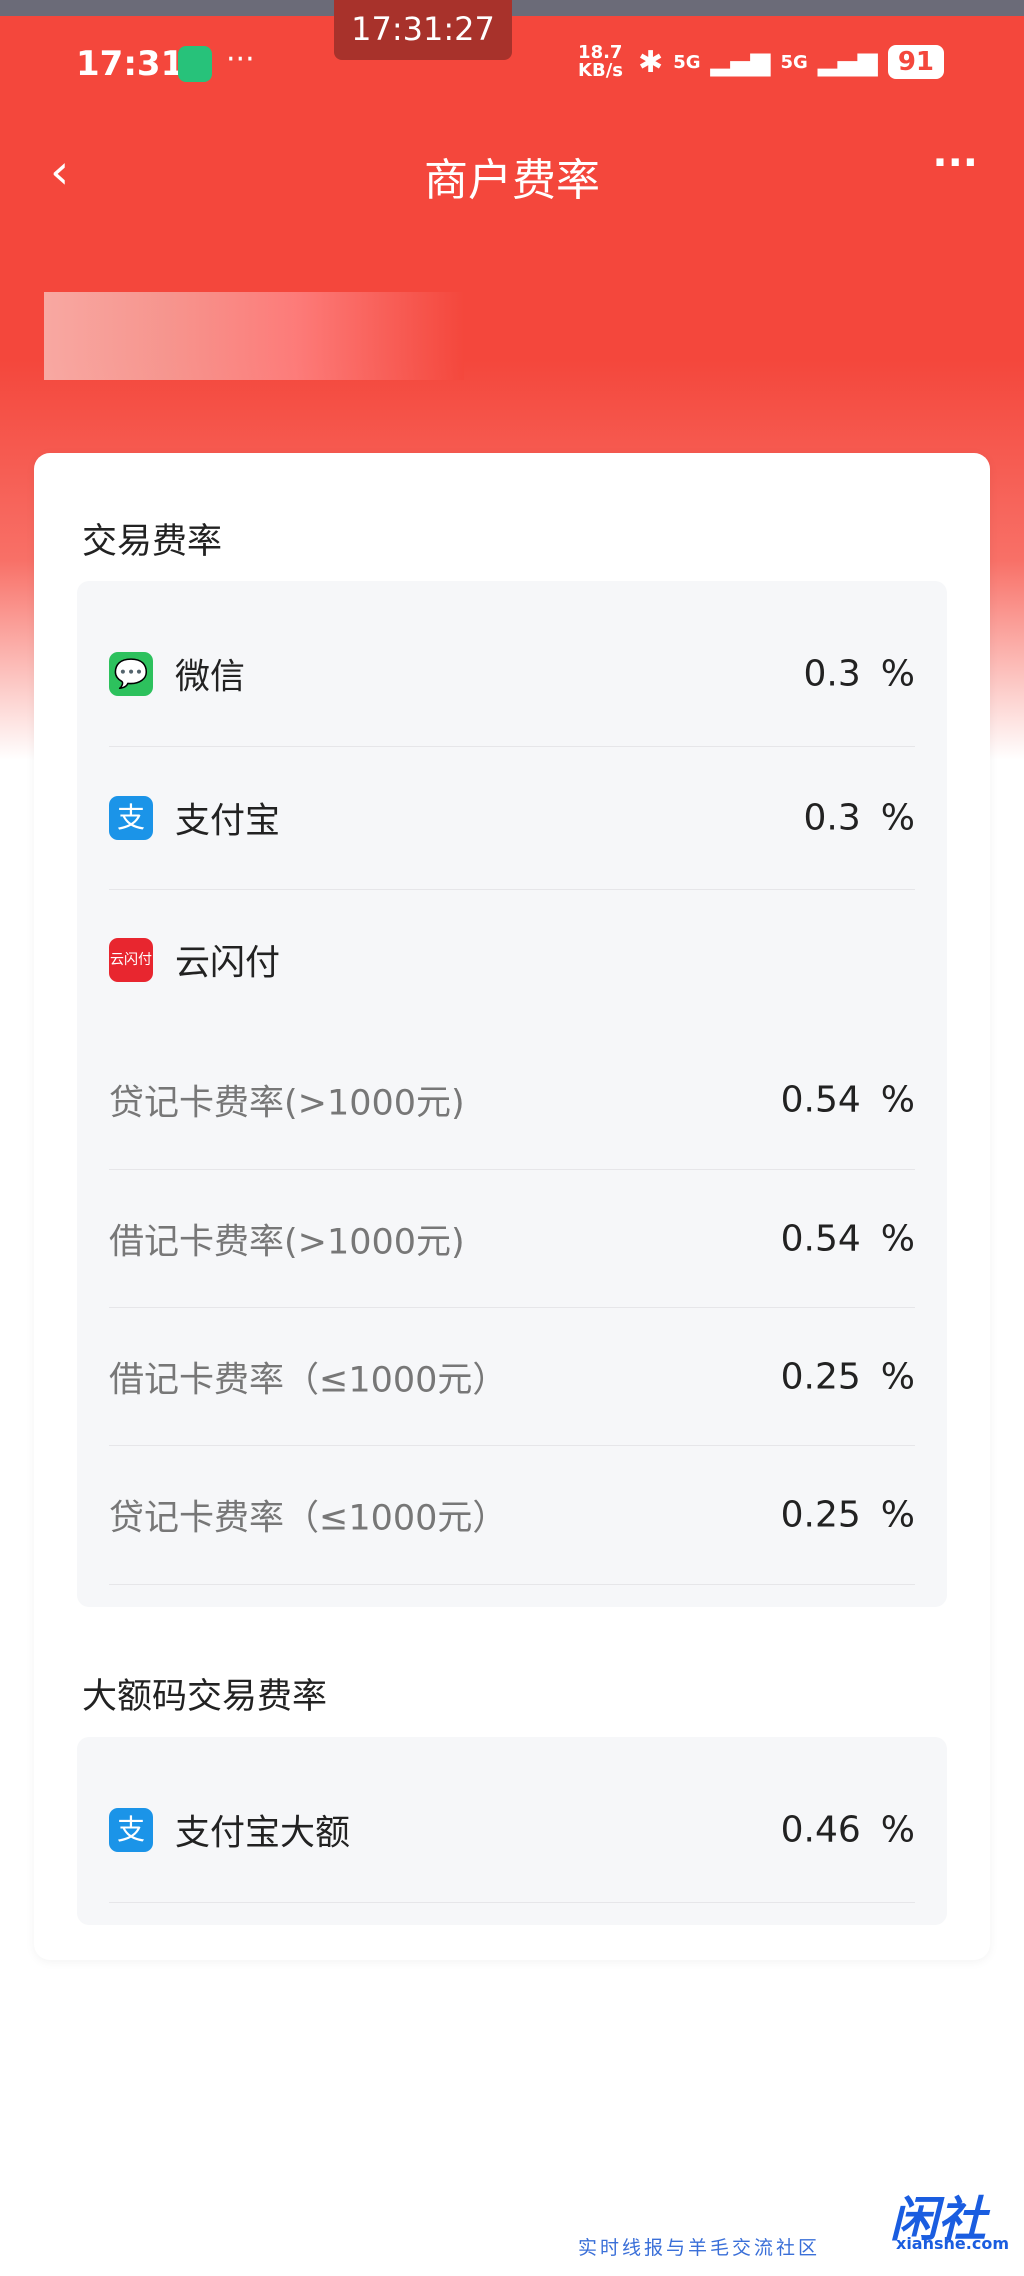 This screenshot has height=2276, width=1024. What do you see at coordinates (820, 1829) in the screenshot?
I see `fee-rate: 0.46` at bounding box center [820, 1829].